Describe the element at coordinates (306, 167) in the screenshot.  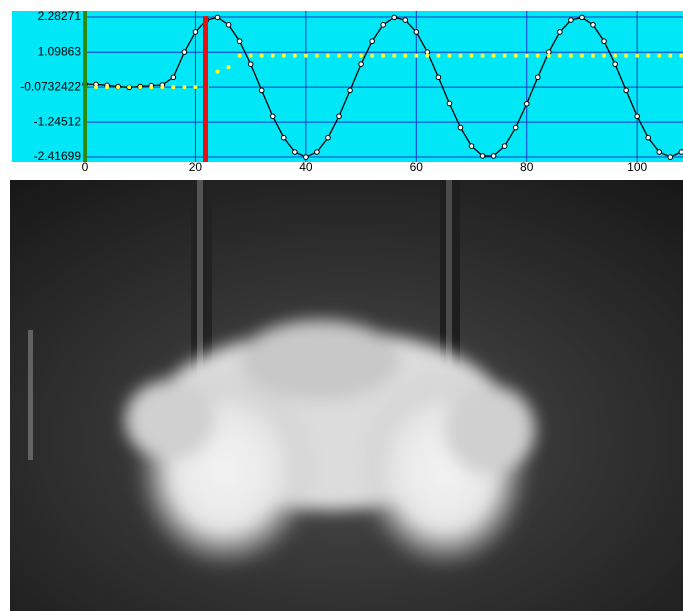
I see `x-tick-label: 40` at that location.